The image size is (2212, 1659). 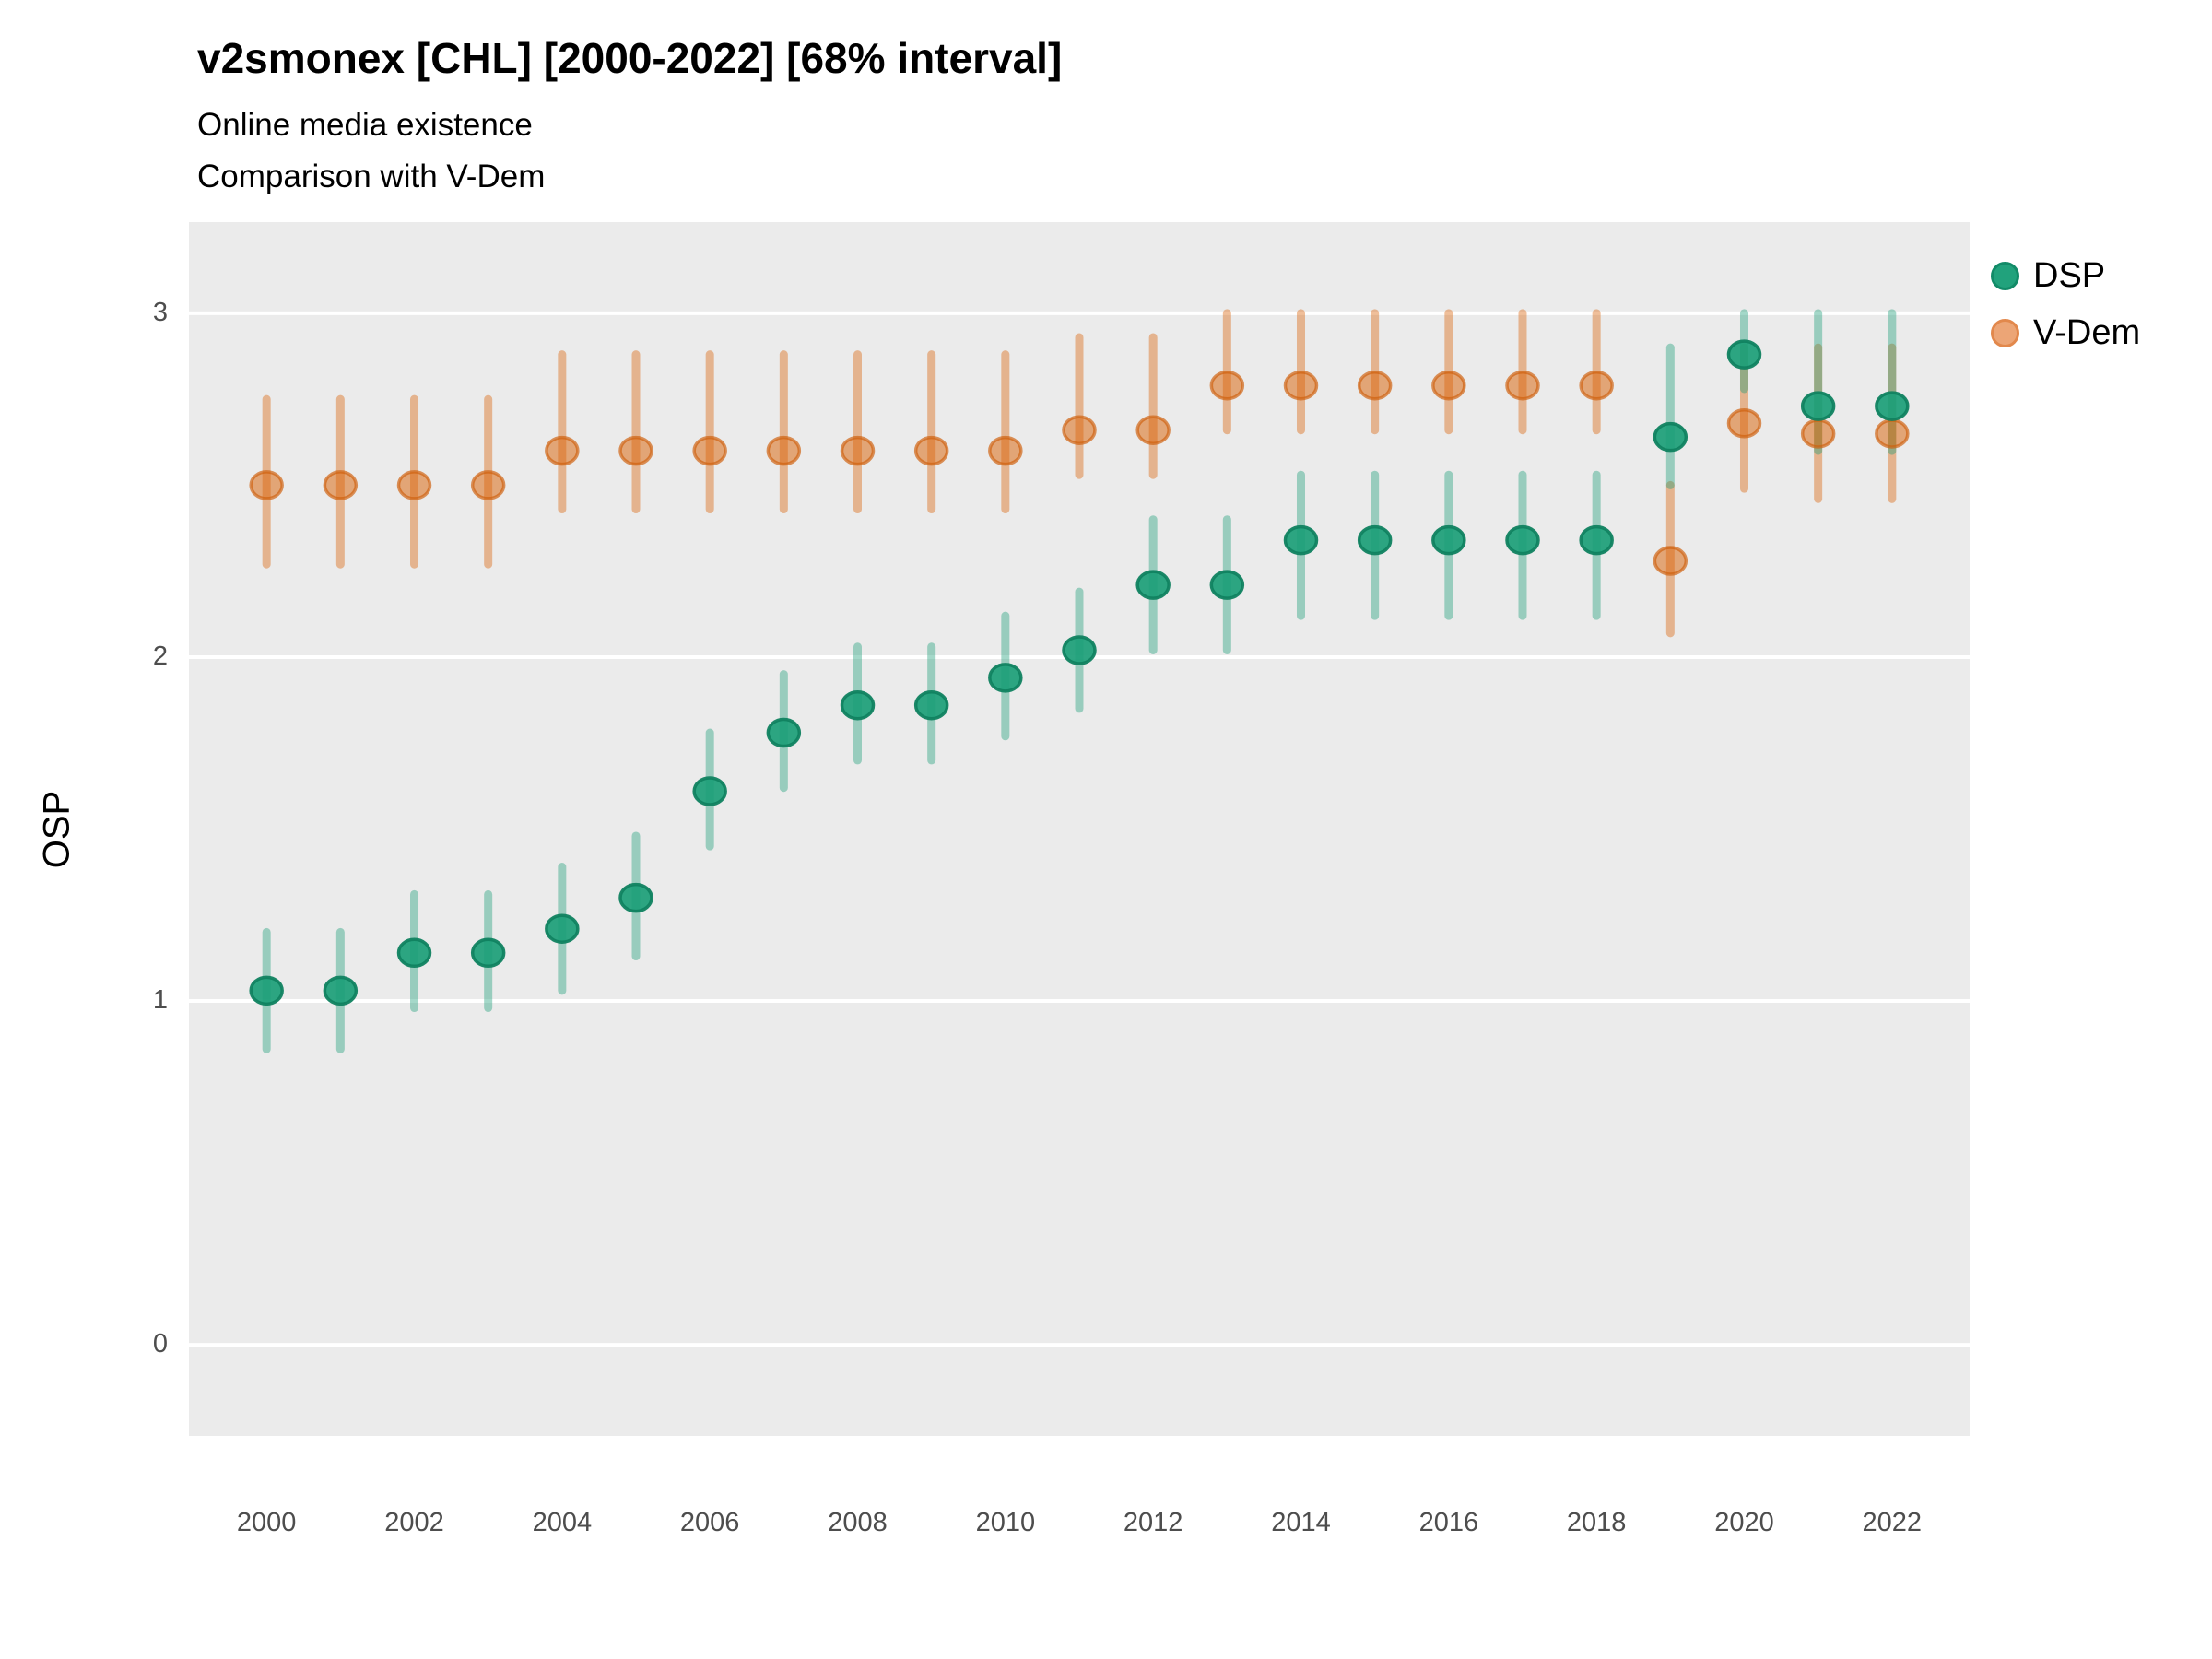 What do you see at coordinates (1448, 540) in the screenshot?
I see `dsp-data-point-2016` at bounding box center [1448, 540].